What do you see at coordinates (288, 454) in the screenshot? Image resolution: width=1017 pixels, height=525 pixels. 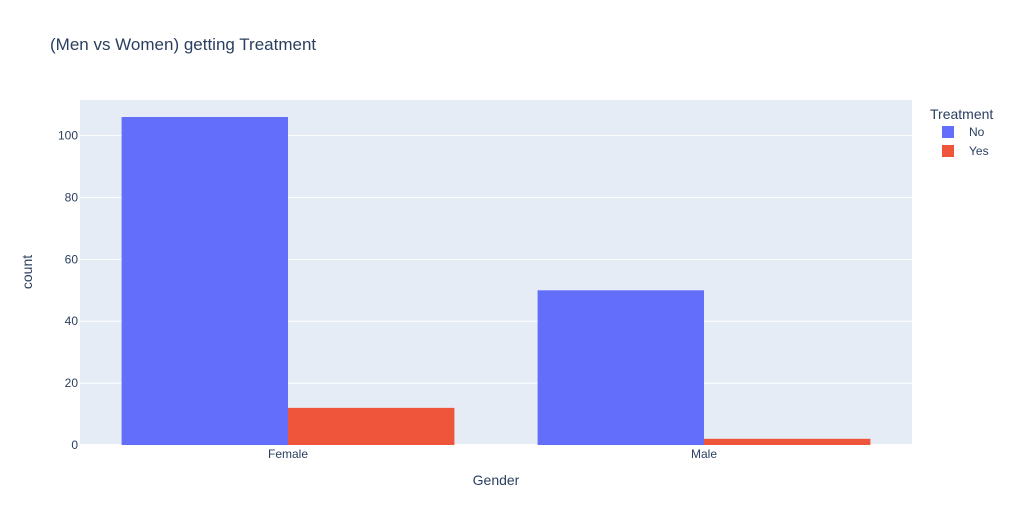 I see `x-tick-label: Female` at bounding box center [288, 454].